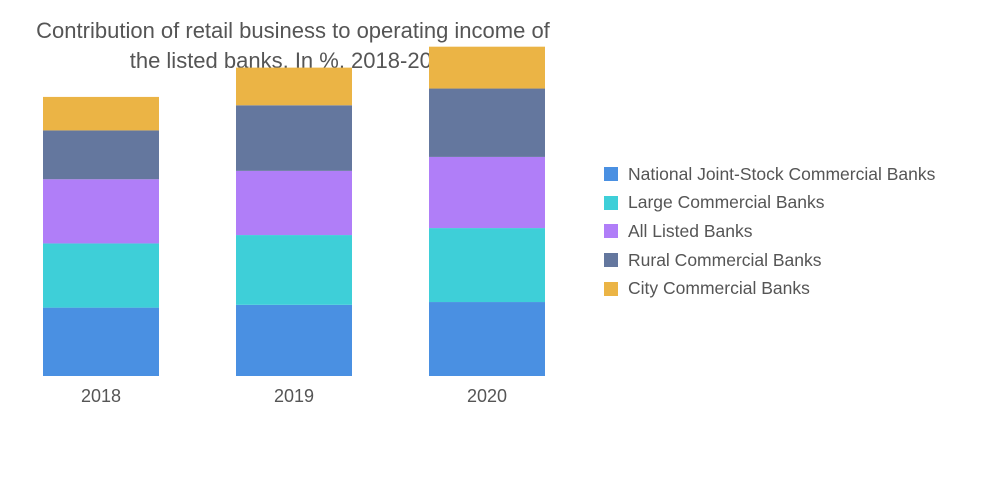 This screenshot has width=1000, height=504. What do you see at coordinates (101, 113) in the screenshot?
I see `bar-2018-city-commercial-banks` at bounding box center [101, 113].